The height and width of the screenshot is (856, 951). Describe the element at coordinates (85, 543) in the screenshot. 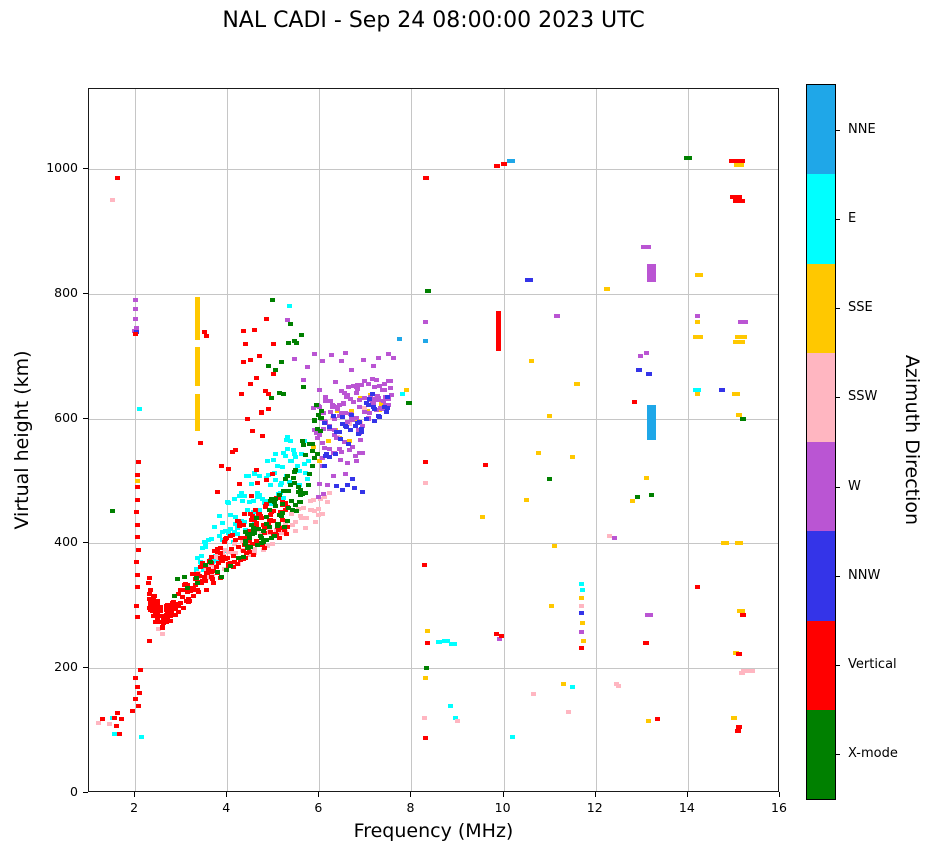

I see `y-tick` at that location.